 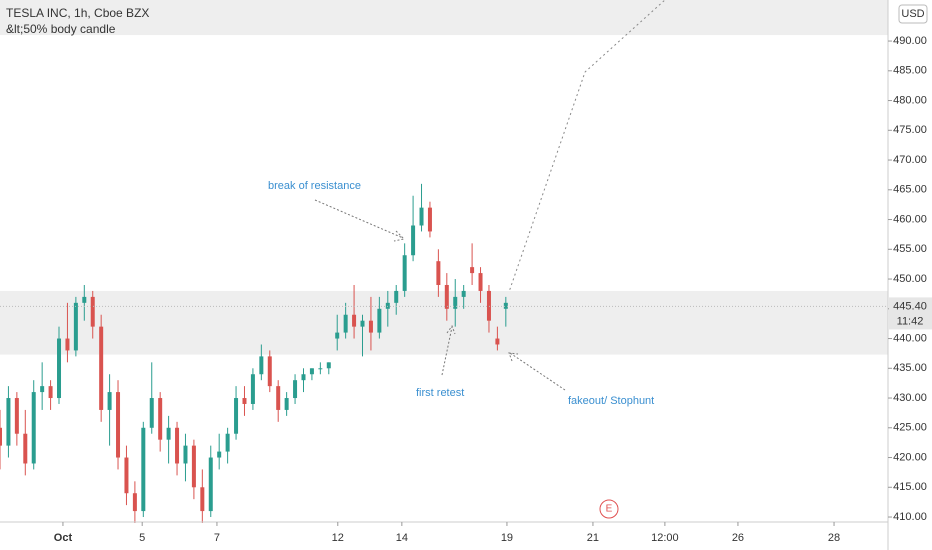 What do you see at coordinates (910, 517) in the screenshot?
I see `y-tick-label: 410.00` at bounding box center [910, 517].